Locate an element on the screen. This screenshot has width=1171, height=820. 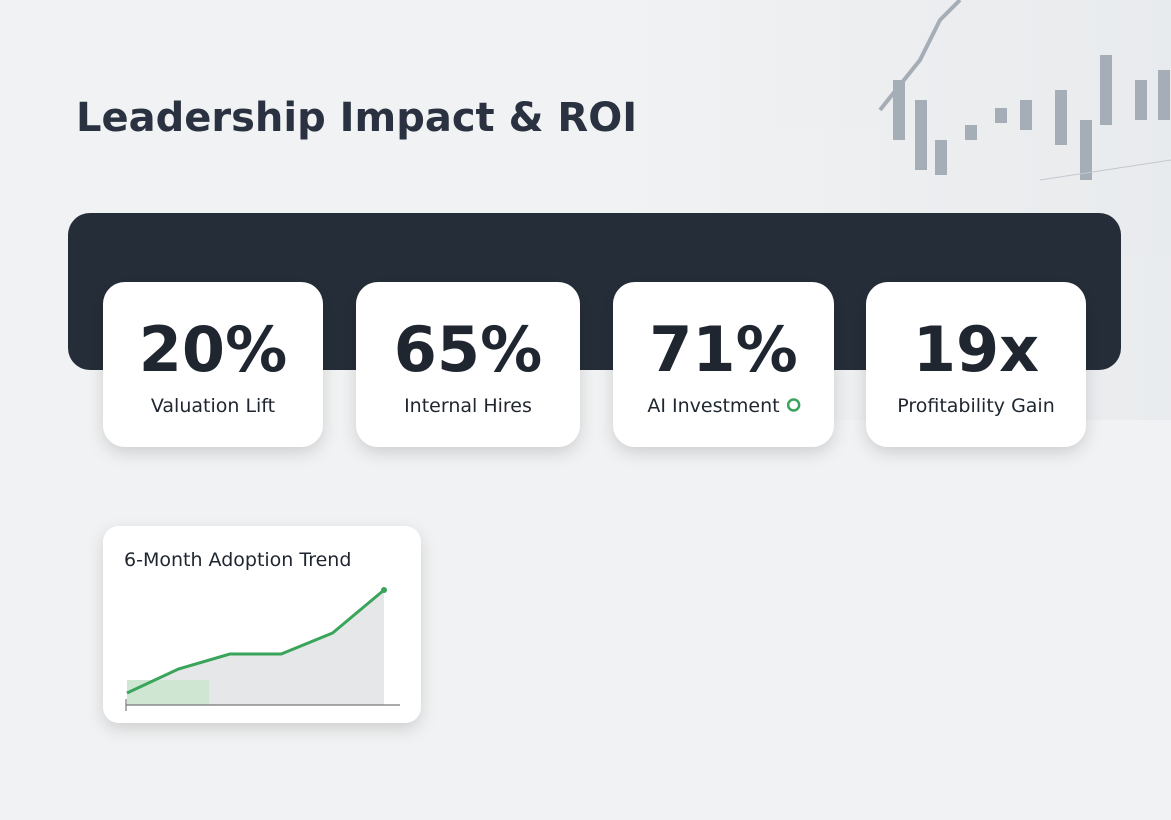
plot is located at coordinates (262, 649).